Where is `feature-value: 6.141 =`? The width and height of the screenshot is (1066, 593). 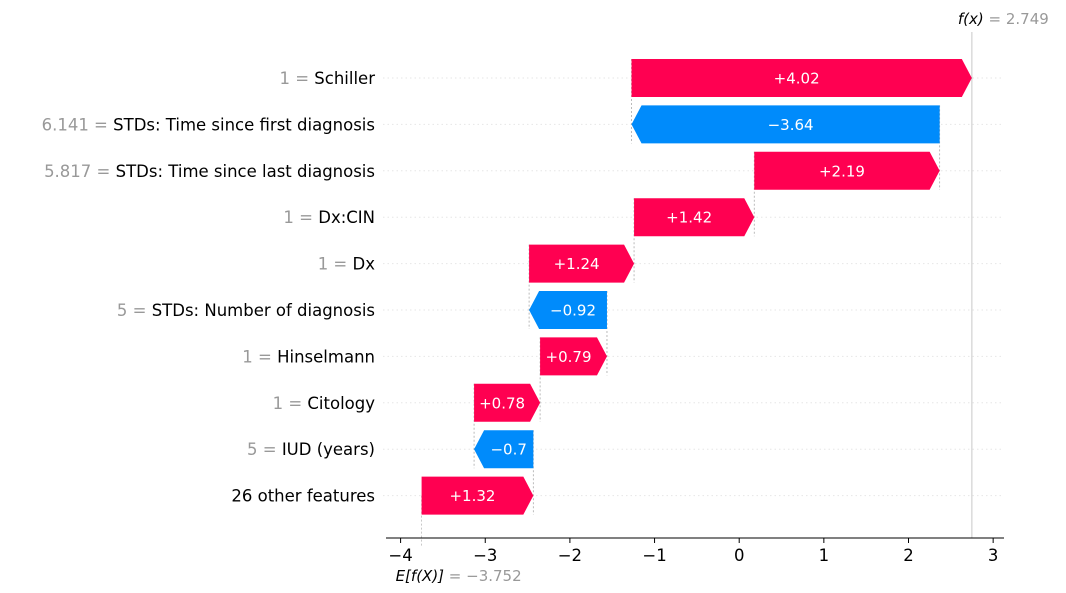
feature-value: 6.141 = is located at coordinates (78, 124).